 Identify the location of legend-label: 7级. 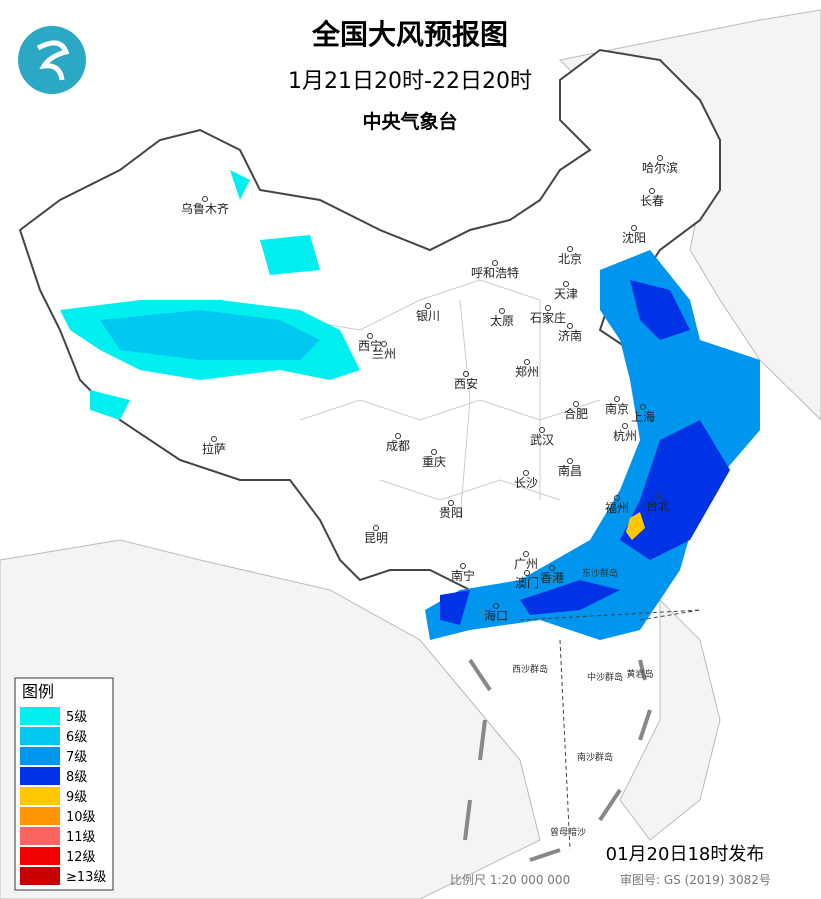
(76, 757).